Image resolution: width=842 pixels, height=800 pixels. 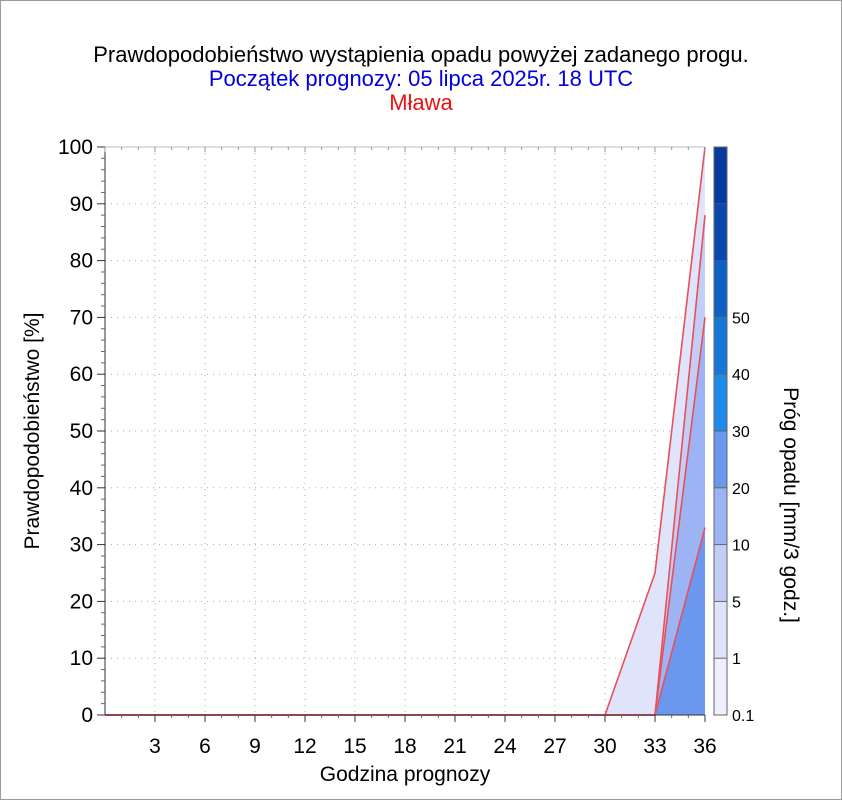 I want to click on colorbar-tick-label: 5, so click(x=736, y=602).